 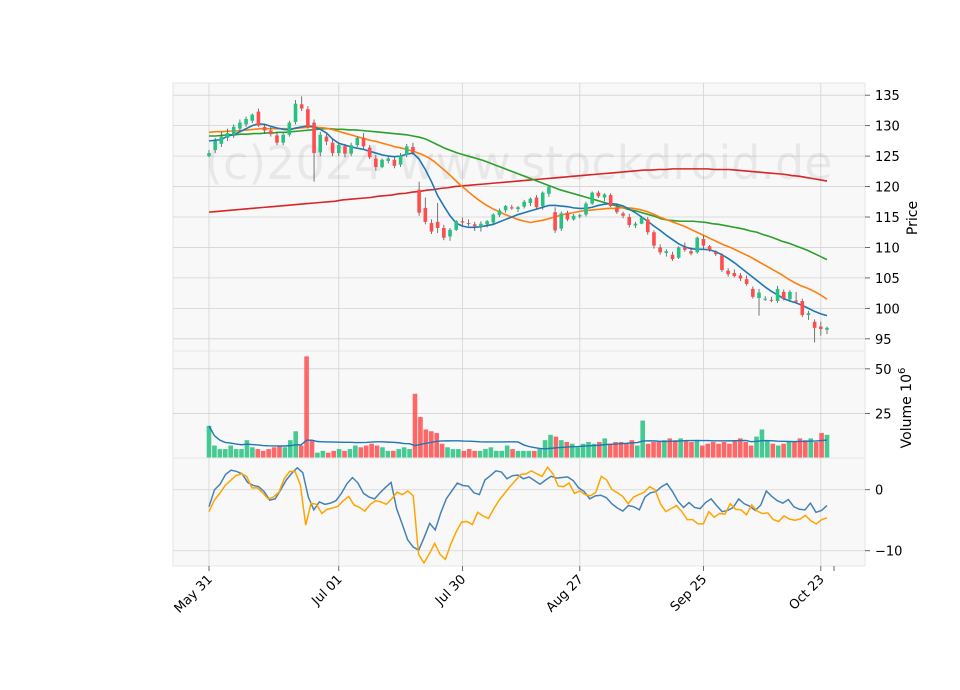 What do you see at coordinates (518, 509) in the screenshot?
I see `macd-line` at bounding box center [518, 509].